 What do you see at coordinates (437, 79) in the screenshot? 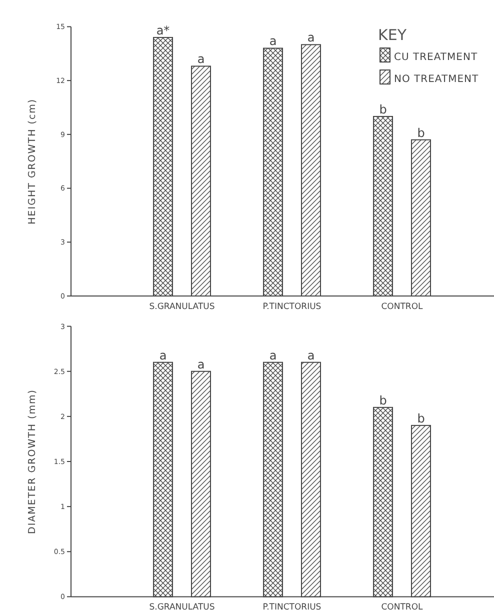
I see `legend-label: NO TREATMENT` at bounding box center [437, 79].